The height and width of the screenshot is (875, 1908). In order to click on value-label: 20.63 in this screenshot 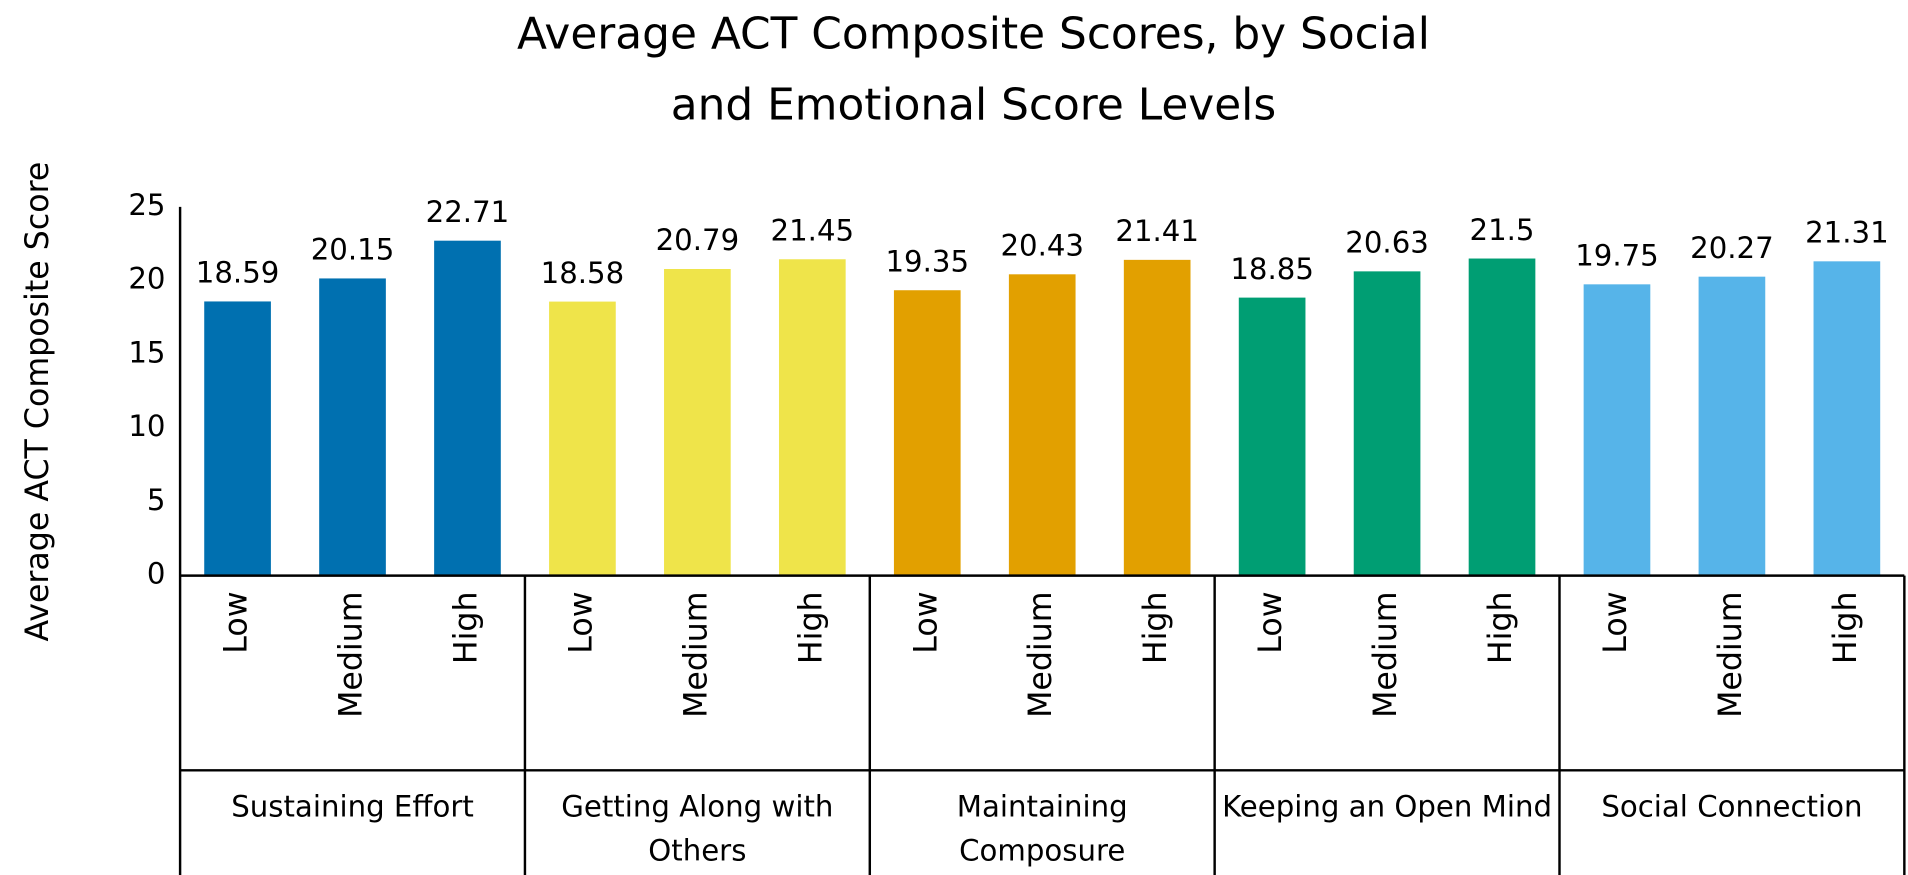, I will do `click(1387, 243)`.